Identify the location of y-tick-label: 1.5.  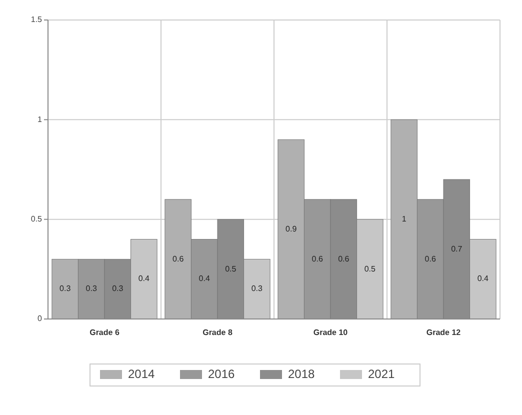
(36, 19).